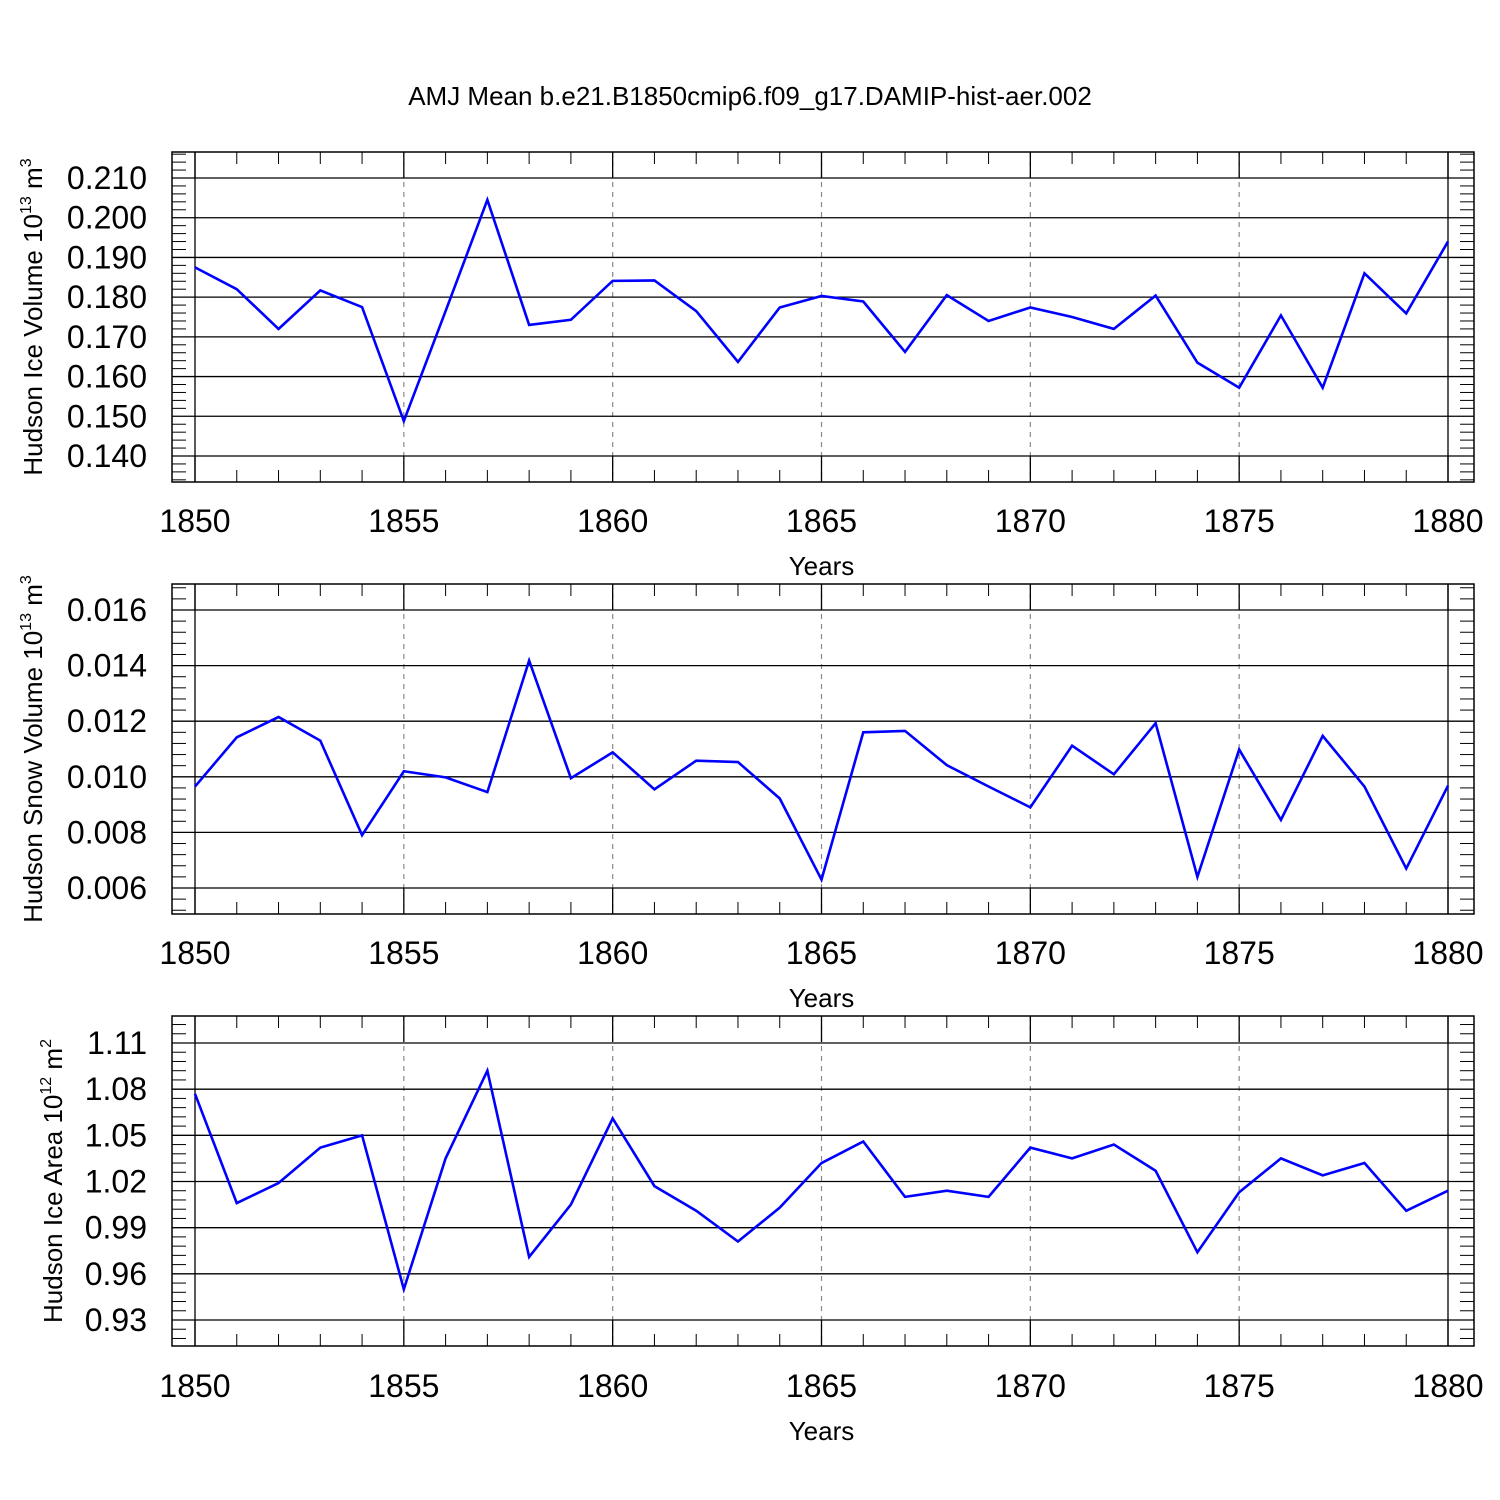 The width and height of the screenshot is (1500, 1500). I want to click on y-tick-label: 0.008, so click(107, 832).